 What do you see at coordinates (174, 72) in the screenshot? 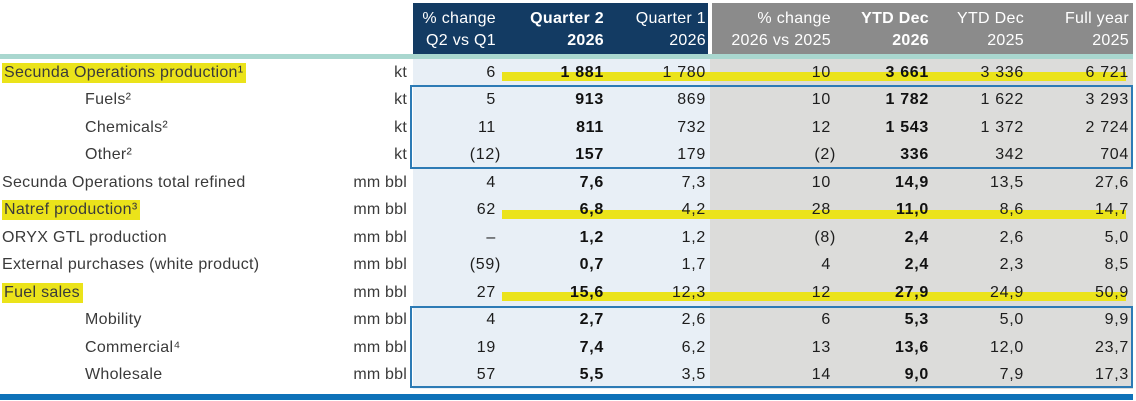
I see `row-label-cell: Secunda Operations production¹` at bounding box center [174, 72].